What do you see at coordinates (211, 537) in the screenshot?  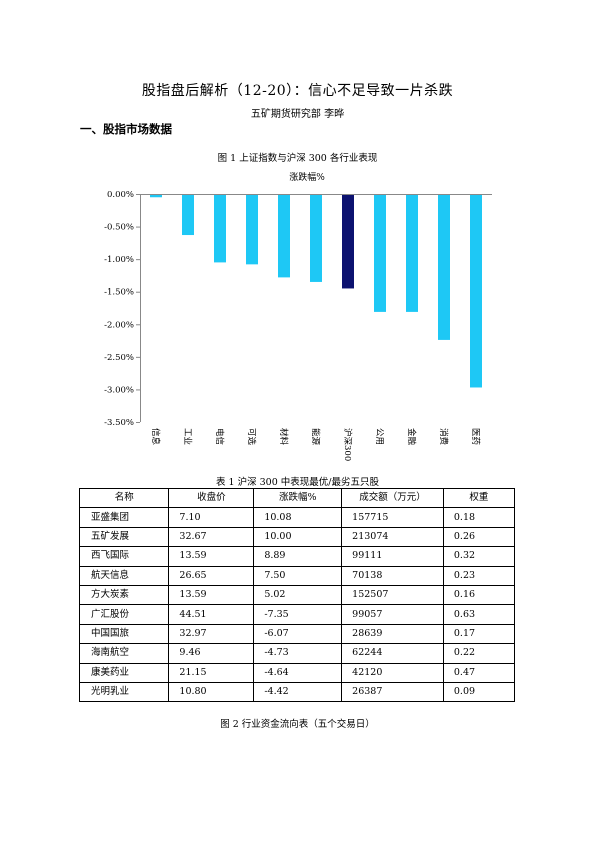 I see `cell-close: 32.67` at bounding box center [211, 537].